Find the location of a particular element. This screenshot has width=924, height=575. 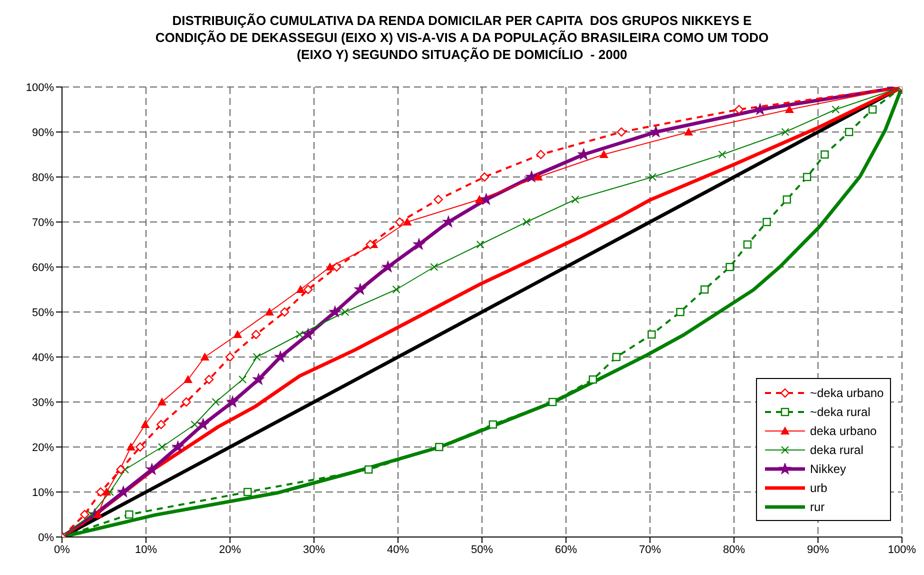

x-tick-label: 10% is located at coordinates (146, 550).